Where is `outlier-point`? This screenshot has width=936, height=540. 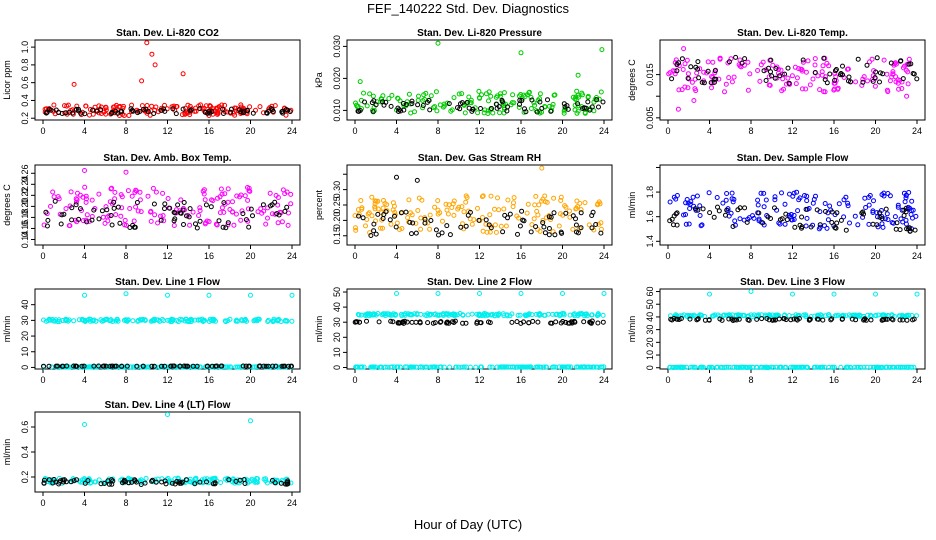
outlier-point is located at coordinates (155, 65).